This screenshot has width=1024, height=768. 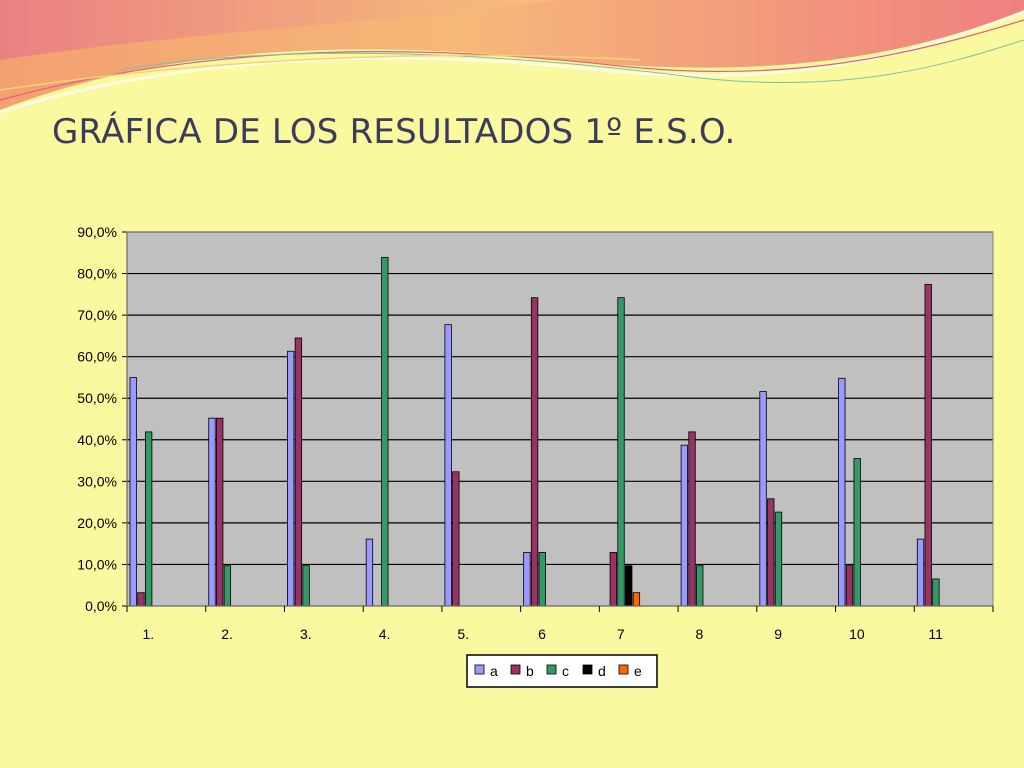 I want to click on y-tick-label: 0,0%, so click(x=101, y=606).